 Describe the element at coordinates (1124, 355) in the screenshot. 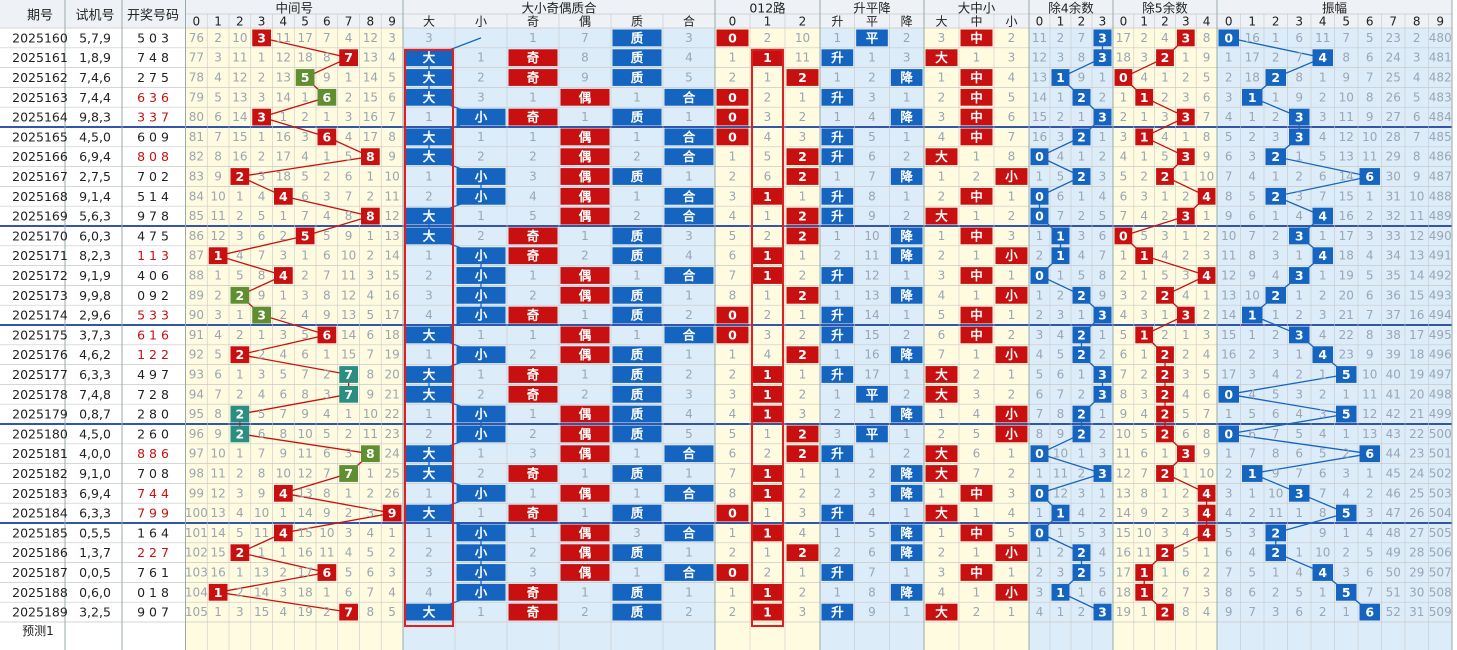

I see `mod5-miss: 6` at that location.